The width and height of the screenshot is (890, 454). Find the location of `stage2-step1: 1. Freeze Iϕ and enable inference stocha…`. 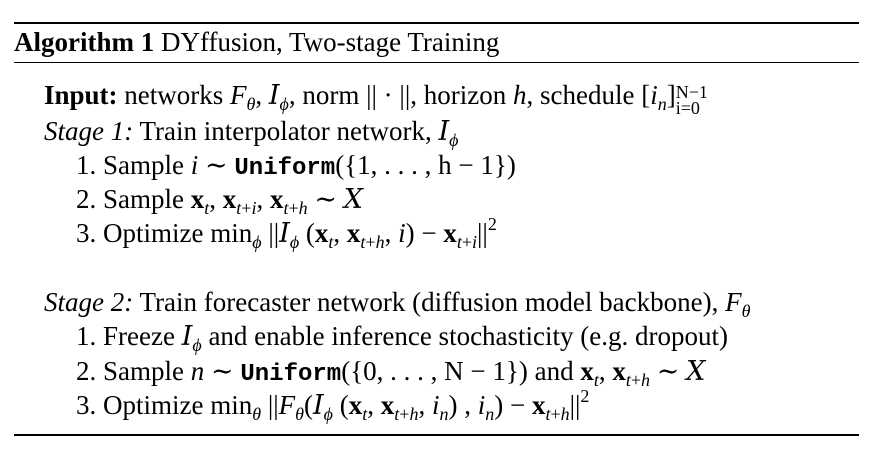

stage2-step1: 1. Freeze Iϕ and enable inference stocha… is located at coordinates (402, 338).